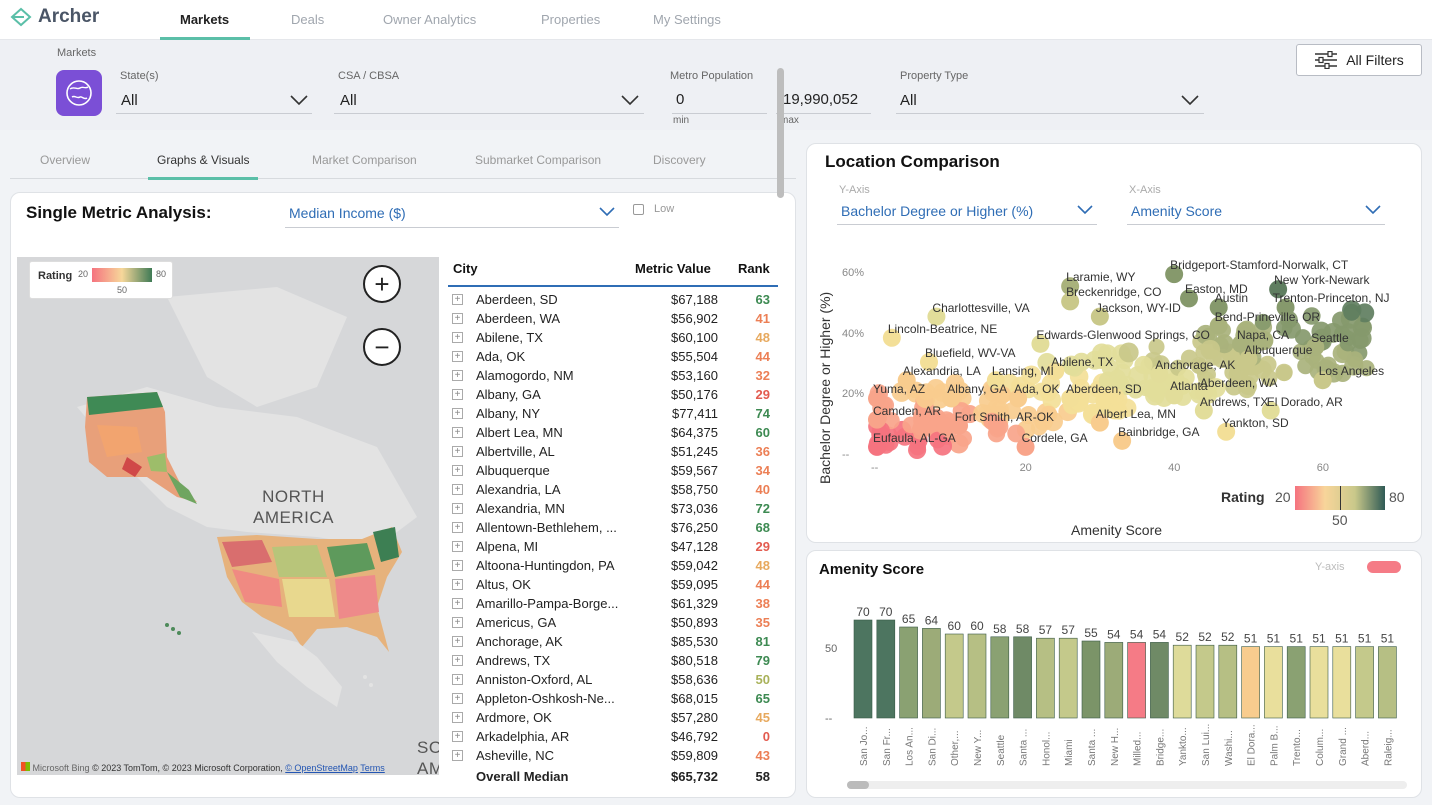 The width and height of the screenshot is (1432, 805). I want to click on table-row: + Albertville, AL $51,245 36, so click(613, 451).